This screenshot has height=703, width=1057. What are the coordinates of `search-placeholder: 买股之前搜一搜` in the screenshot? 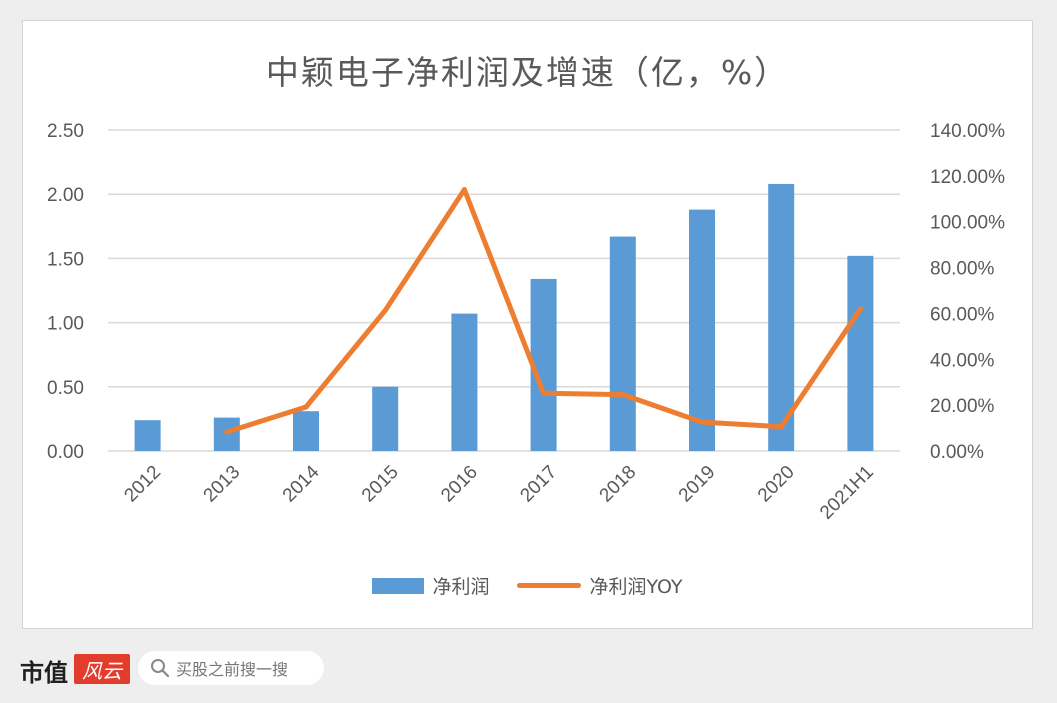 It's located at (232, 669).